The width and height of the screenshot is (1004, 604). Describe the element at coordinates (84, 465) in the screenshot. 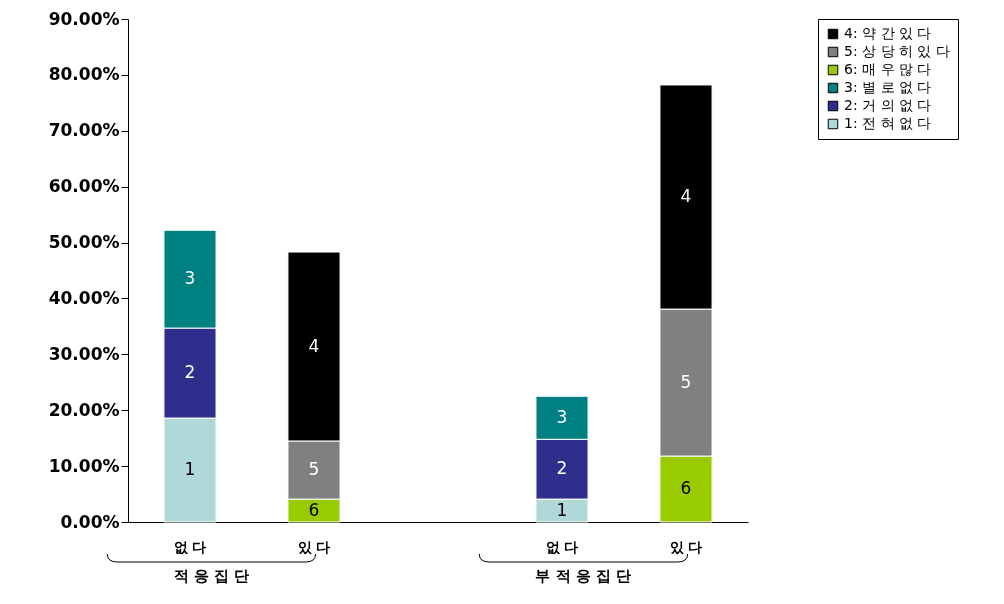

I see `y-tick-label: 10.00%` at that location.